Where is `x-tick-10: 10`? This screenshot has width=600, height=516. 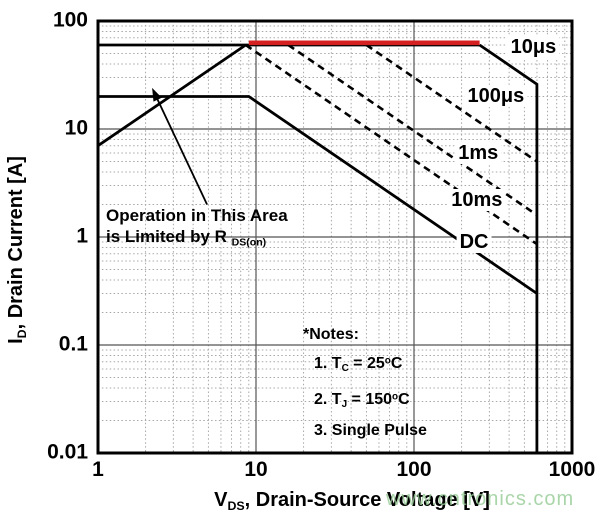
x-tick-10: 10 is located at coordinates (256, 469).